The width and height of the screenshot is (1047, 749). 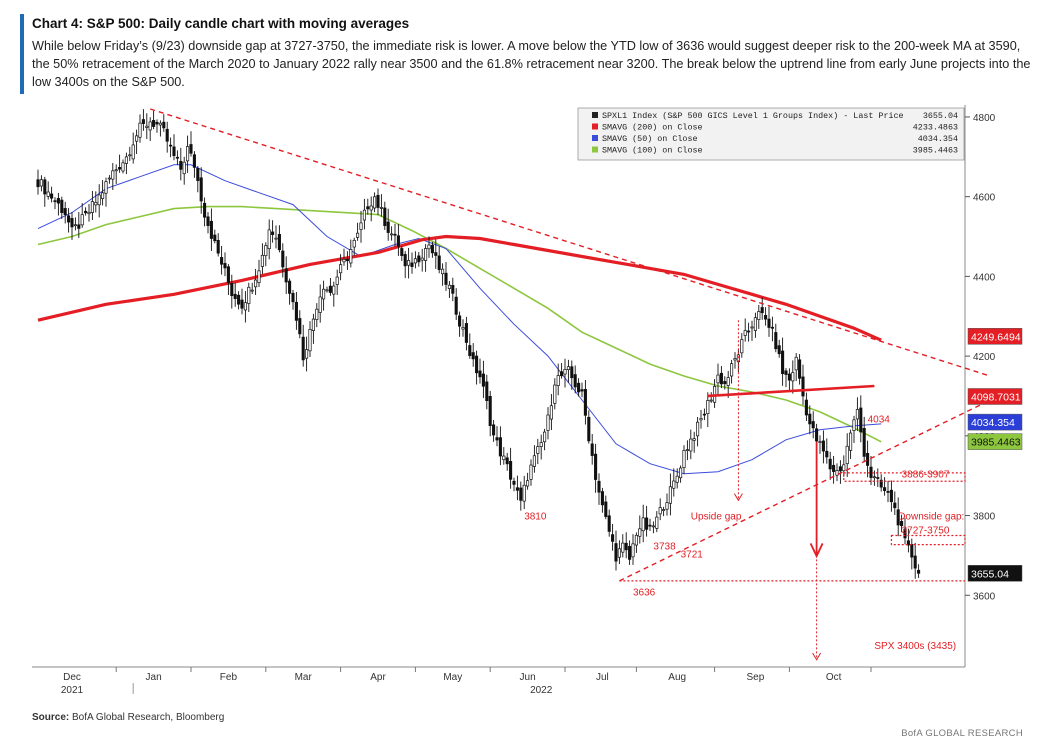 What do you see at coordinates (692, 554) in the screenshot?
I see `annotation-3721: 3721` at bounding box center [692, 554].